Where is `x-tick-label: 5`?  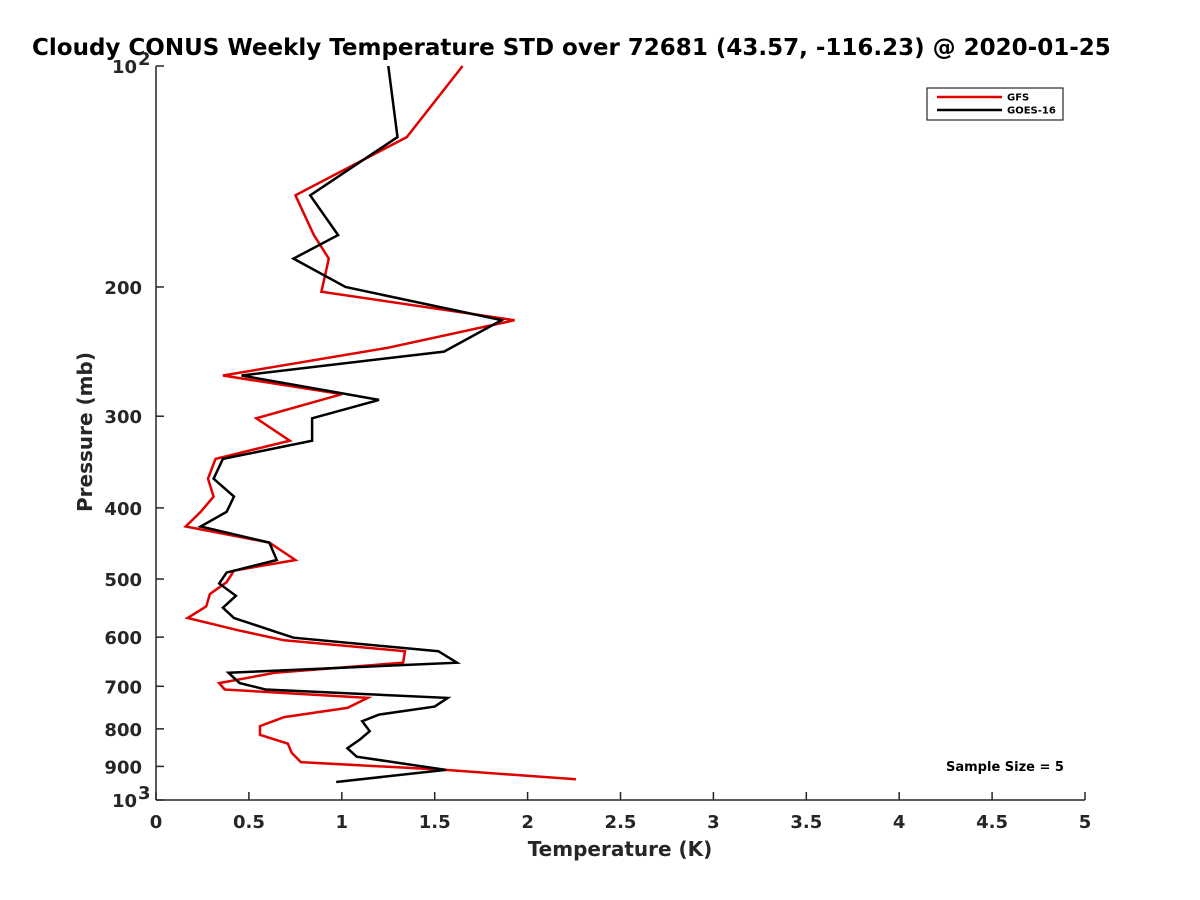 x-tick-label: 5 is located at coordinates (1085, 822).